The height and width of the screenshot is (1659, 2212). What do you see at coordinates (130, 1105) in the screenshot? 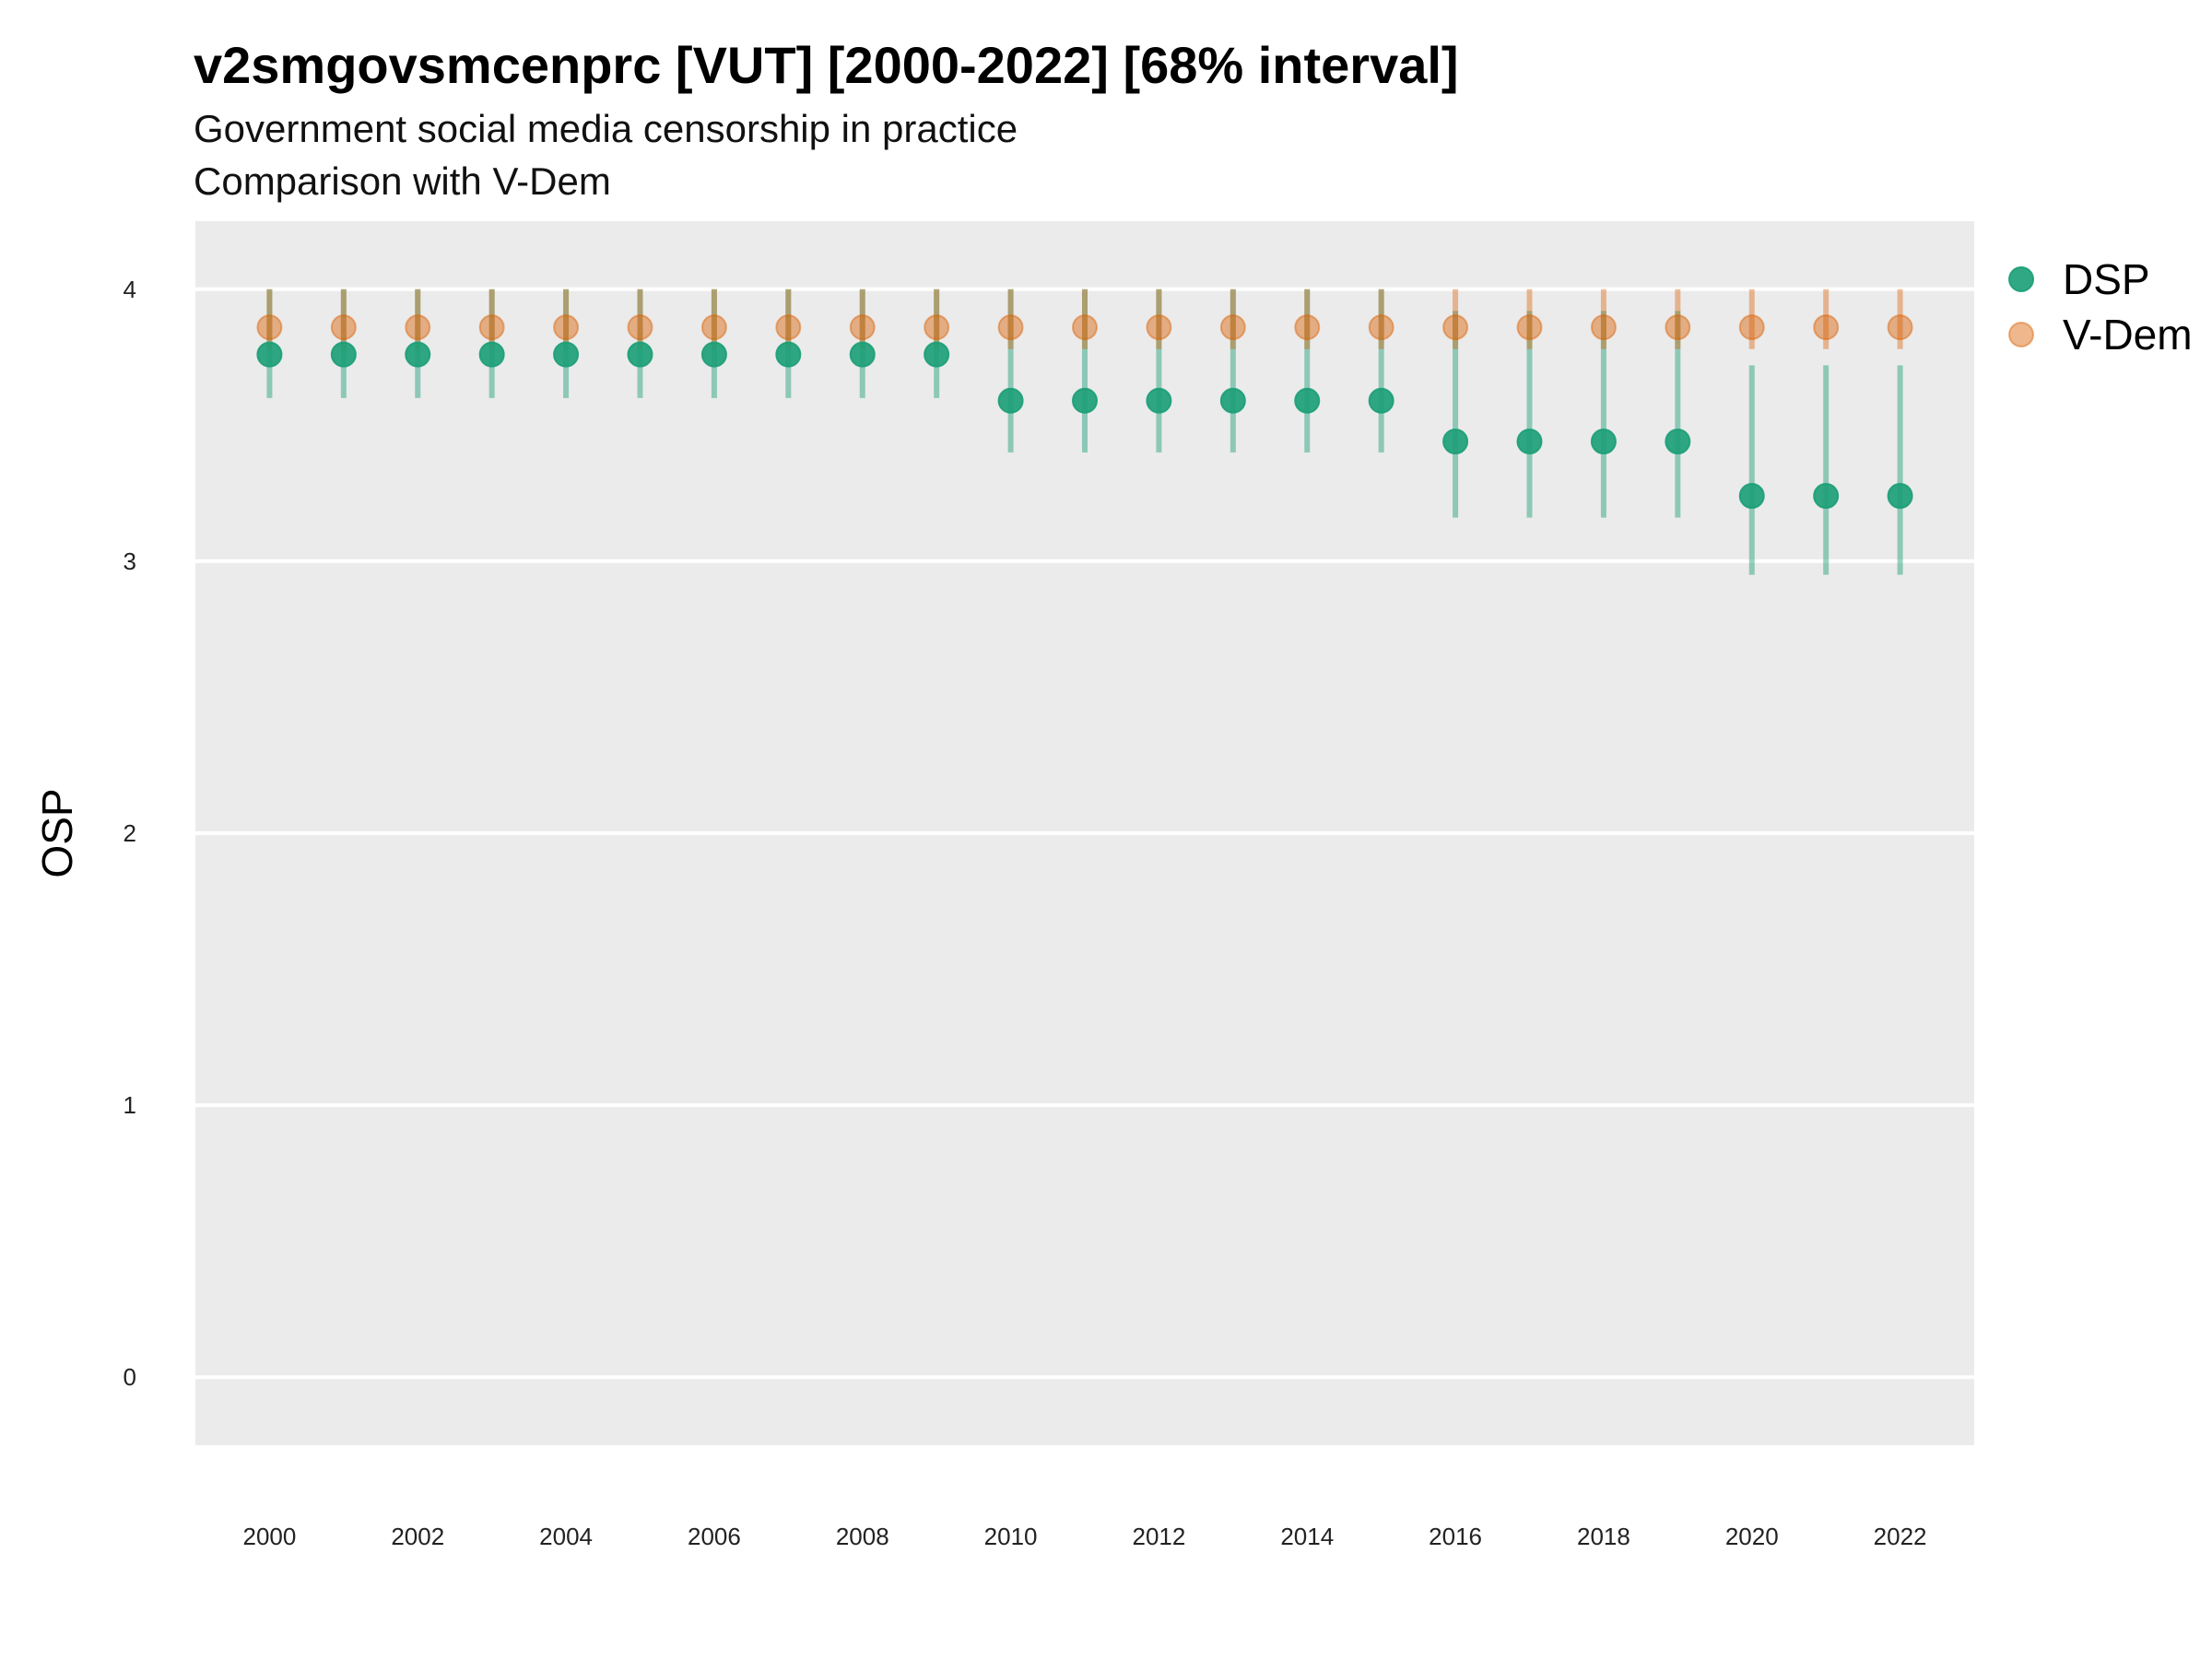
I see `y-tick-label: 1` at bounding box center [130, 1105].